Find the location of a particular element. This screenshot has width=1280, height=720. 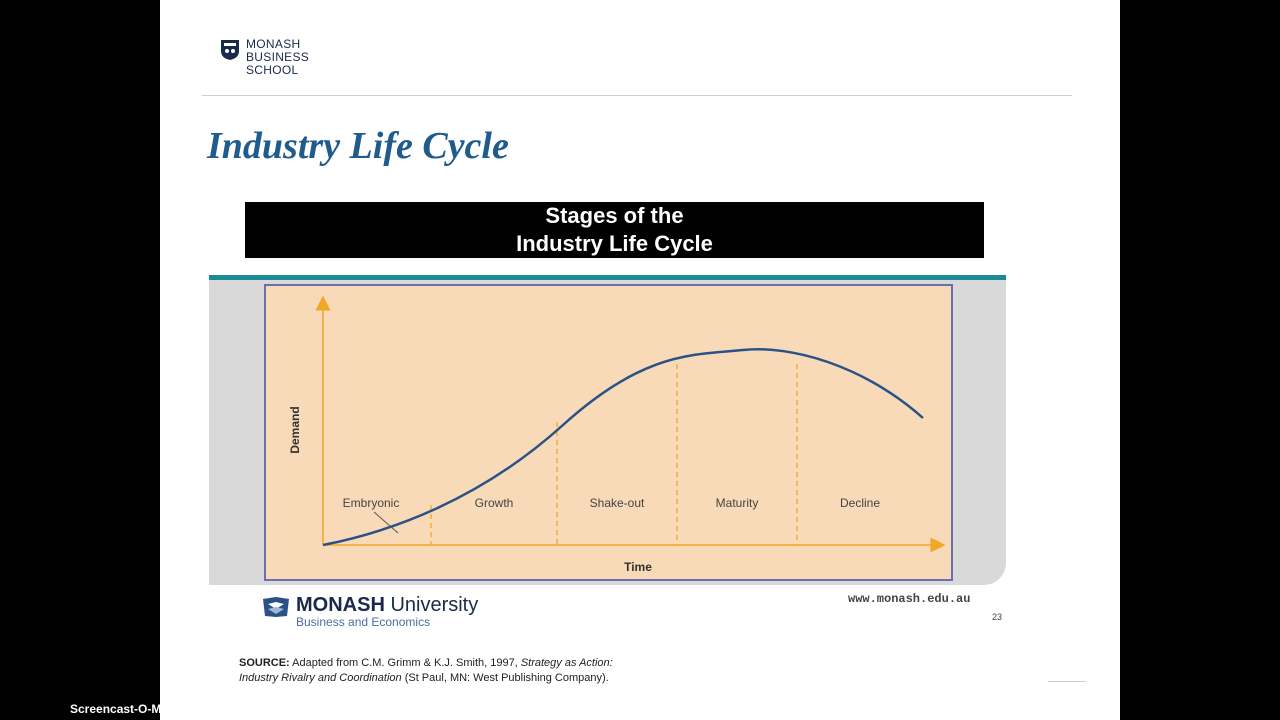

monash-url: www.monash.edu.au is located at coordinates (909, 599).